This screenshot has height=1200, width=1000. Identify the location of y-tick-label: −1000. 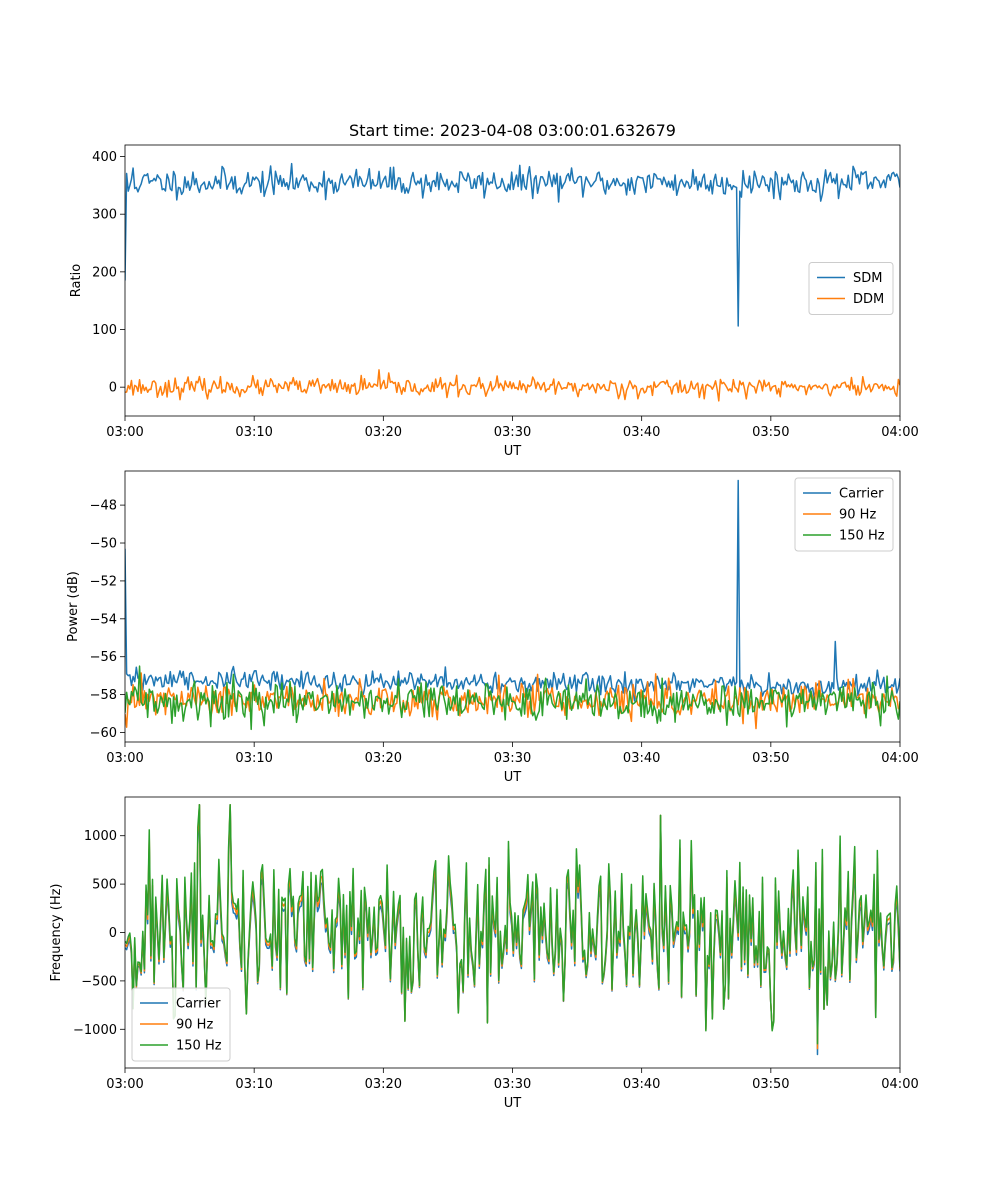
(95, 1030).